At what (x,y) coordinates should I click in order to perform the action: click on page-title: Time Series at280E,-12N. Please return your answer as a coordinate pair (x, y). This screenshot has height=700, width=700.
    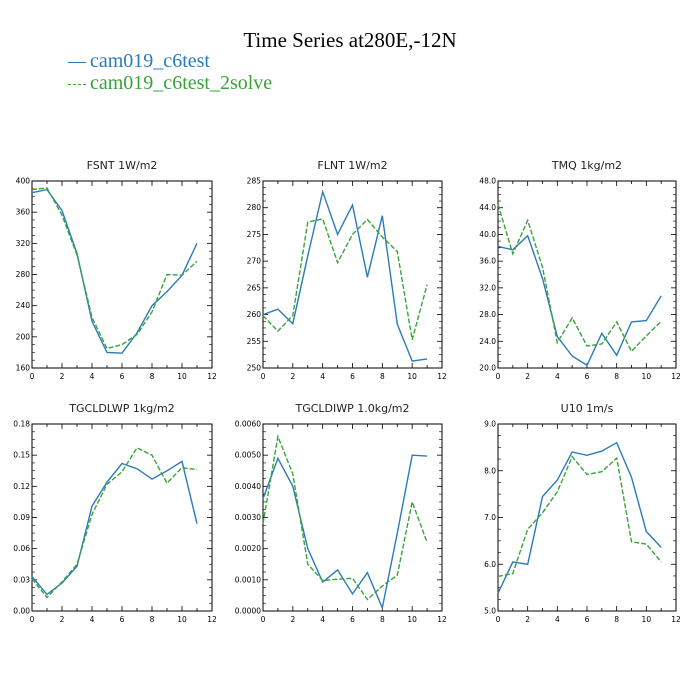
    Looking at the image, I should click on (350, 40).